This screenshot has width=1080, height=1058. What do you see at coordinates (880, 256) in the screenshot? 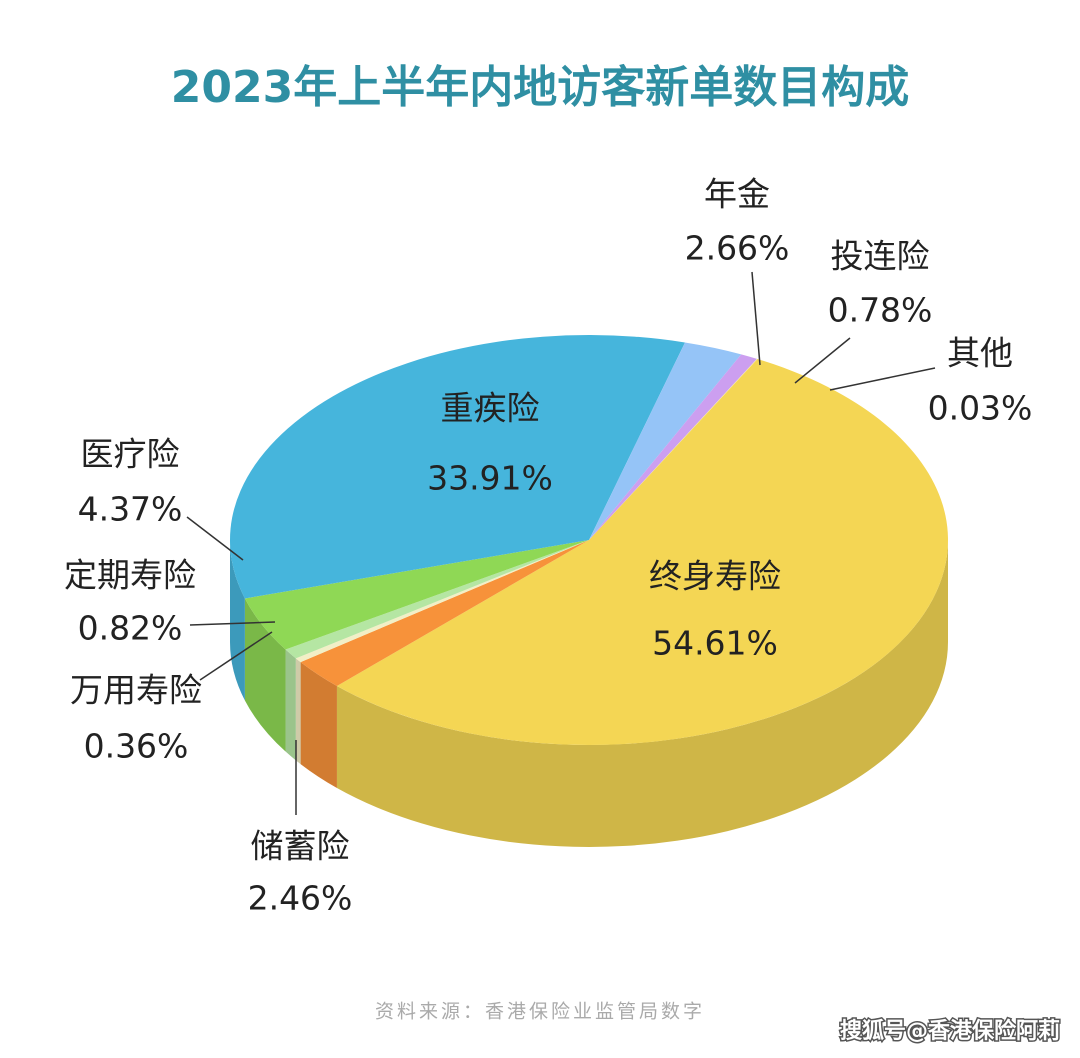
I see `slice-label: 投连险` at bounding box center [880, 256].